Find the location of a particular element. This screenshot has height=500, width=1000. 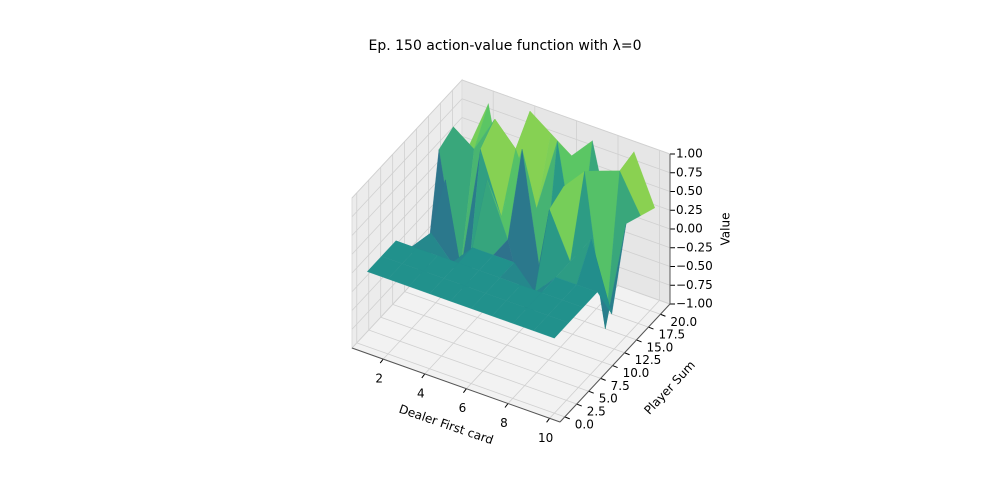

z-tick-label: 0.25 is located at coordinates (689, 210).